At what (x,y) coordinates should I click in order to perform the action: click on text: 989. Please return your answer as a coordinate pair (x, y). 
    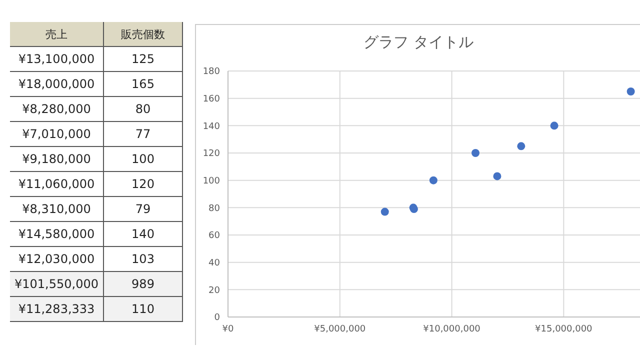
    Looking at the image, I should click on (143, 284).